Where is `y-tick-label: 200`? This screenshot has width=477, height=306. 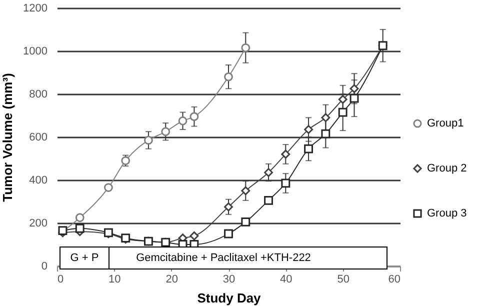 y-tick-label: 200 is located at coordinates (38, 224).